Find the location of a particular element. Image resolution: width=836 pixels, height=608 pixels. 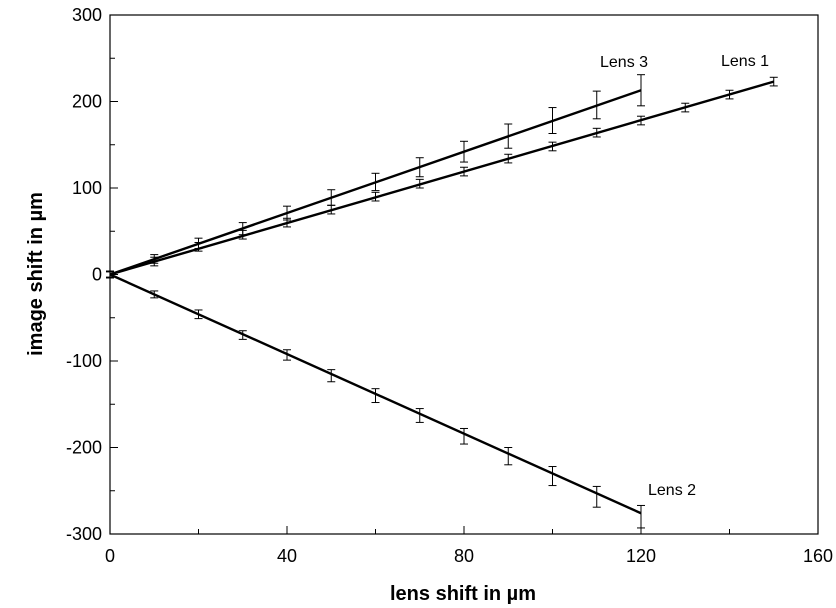

x-tick-label: 120 is located at coordinates (641, 556).